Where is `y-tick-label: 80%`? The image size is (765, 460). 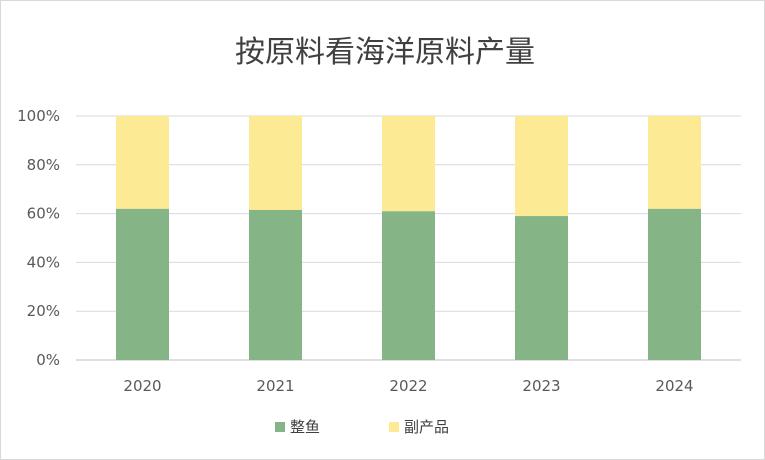
y-tick-label: 80% is located at coordinates (43, 165).